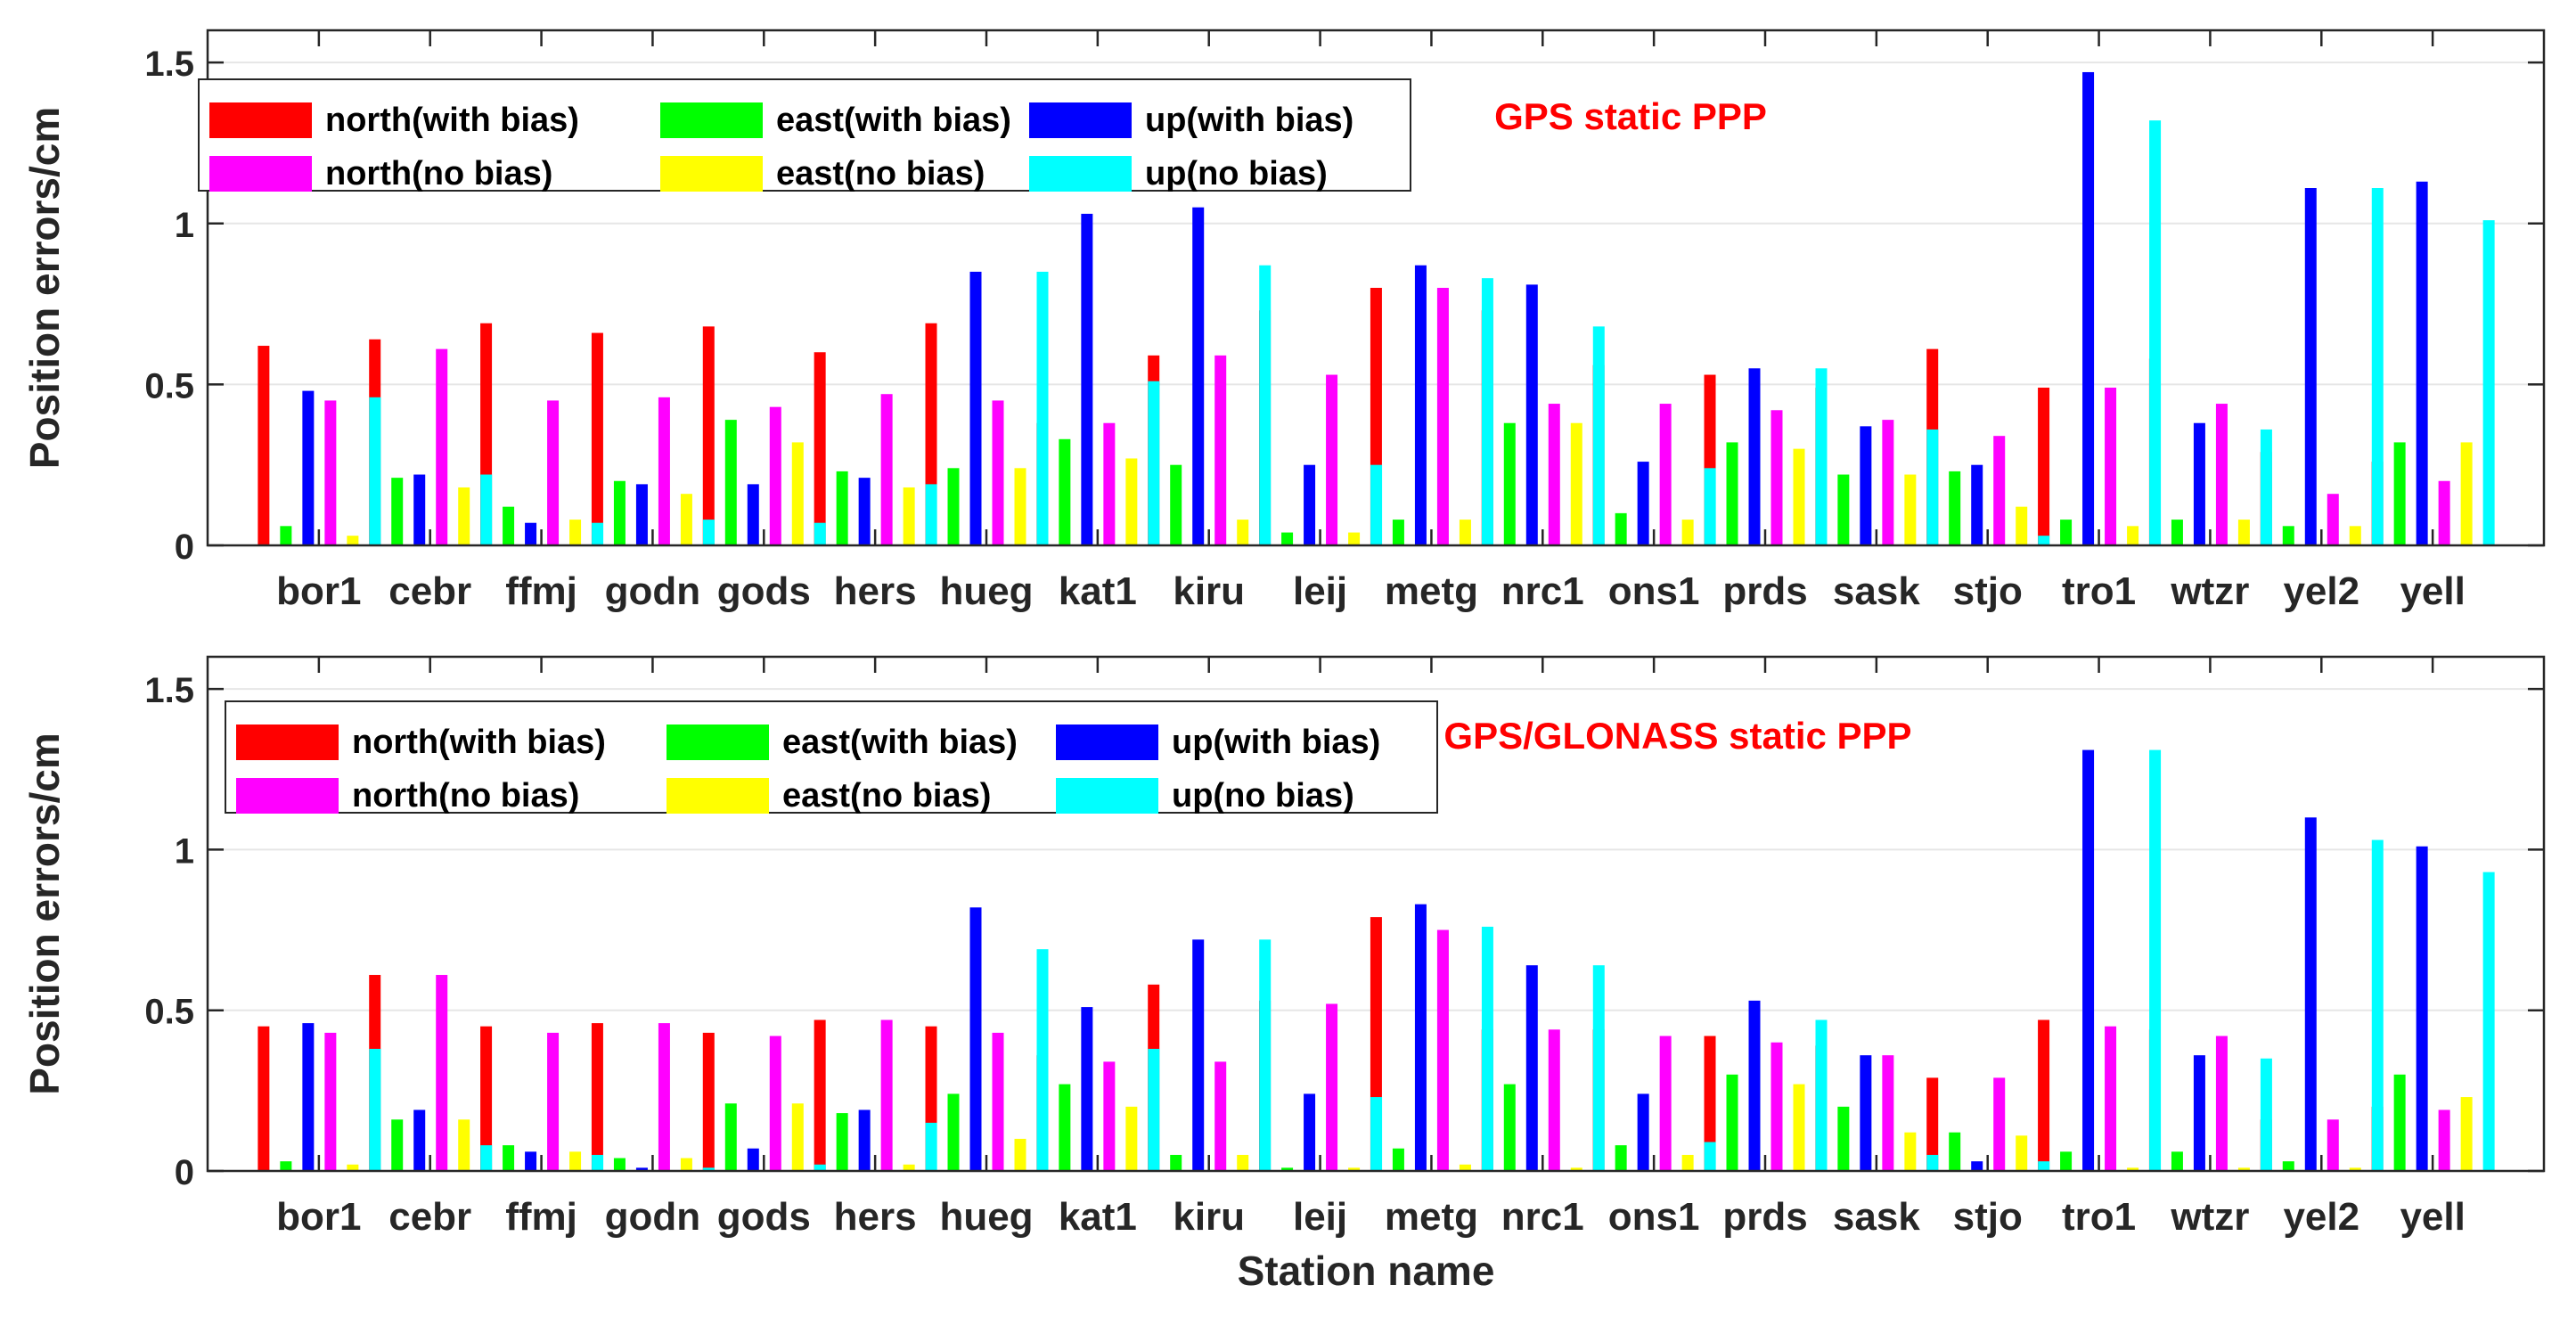 Image resolution: width=2576 pixels, height=1318 pixels. What do you see at coordinates (909, 516) in the screenshot?
I see `bar-east-no-bias--hers` at bounding box center [909, 516].